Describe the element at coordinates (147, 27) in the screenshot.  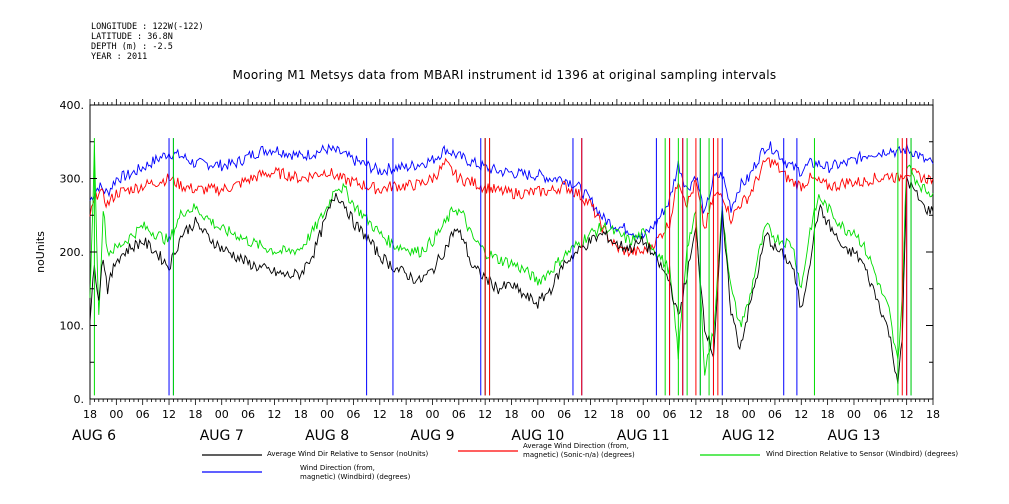
I see `longitude-text: LONGITUDE : 122W(-122)` at that location.